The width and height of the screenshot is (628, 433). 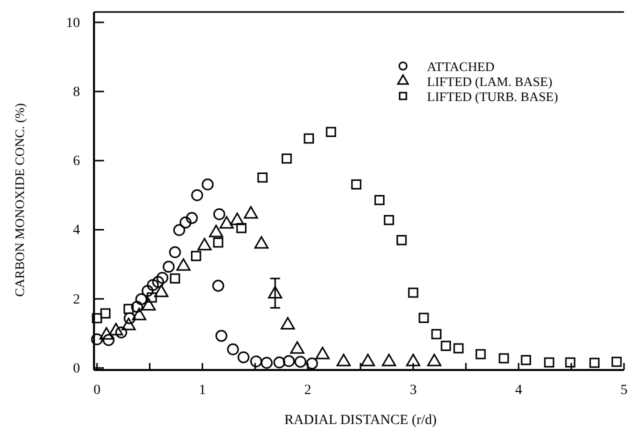 What do you see at coordinates (492, 96) in the screenshot?
I see `legend-label: LIFTED (TURB. BASE)` at bounding box center [492, 96].